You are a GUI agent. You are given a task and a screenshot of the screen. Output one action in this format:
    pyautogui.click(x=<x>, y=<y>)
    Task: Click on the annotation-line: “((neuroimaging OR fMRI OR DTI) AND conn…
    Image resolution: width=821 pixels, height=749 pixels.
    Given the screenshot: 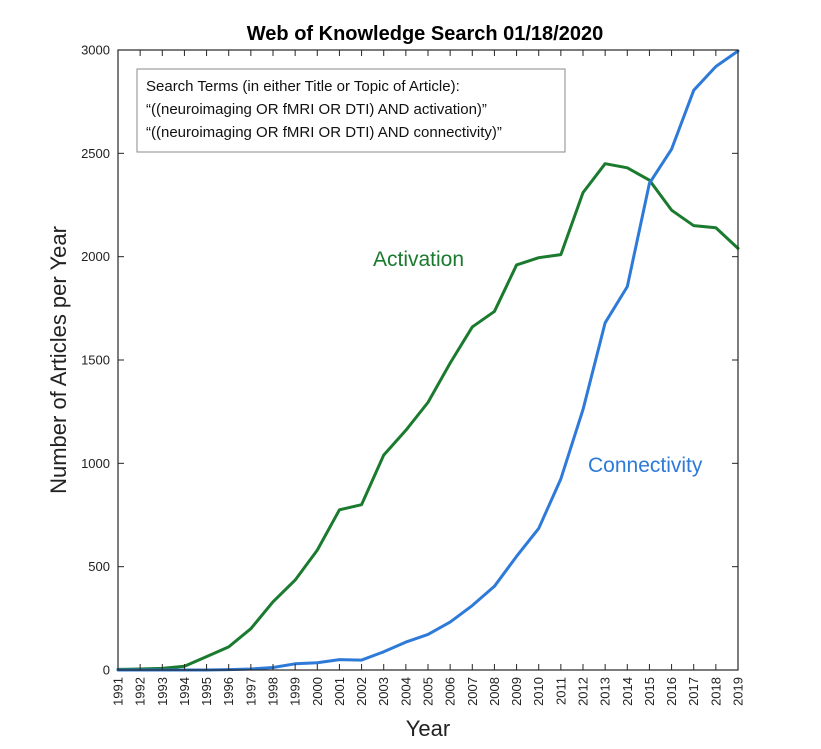 What is the action you would take?
    pyautogui.click(x=324, y=132)
    